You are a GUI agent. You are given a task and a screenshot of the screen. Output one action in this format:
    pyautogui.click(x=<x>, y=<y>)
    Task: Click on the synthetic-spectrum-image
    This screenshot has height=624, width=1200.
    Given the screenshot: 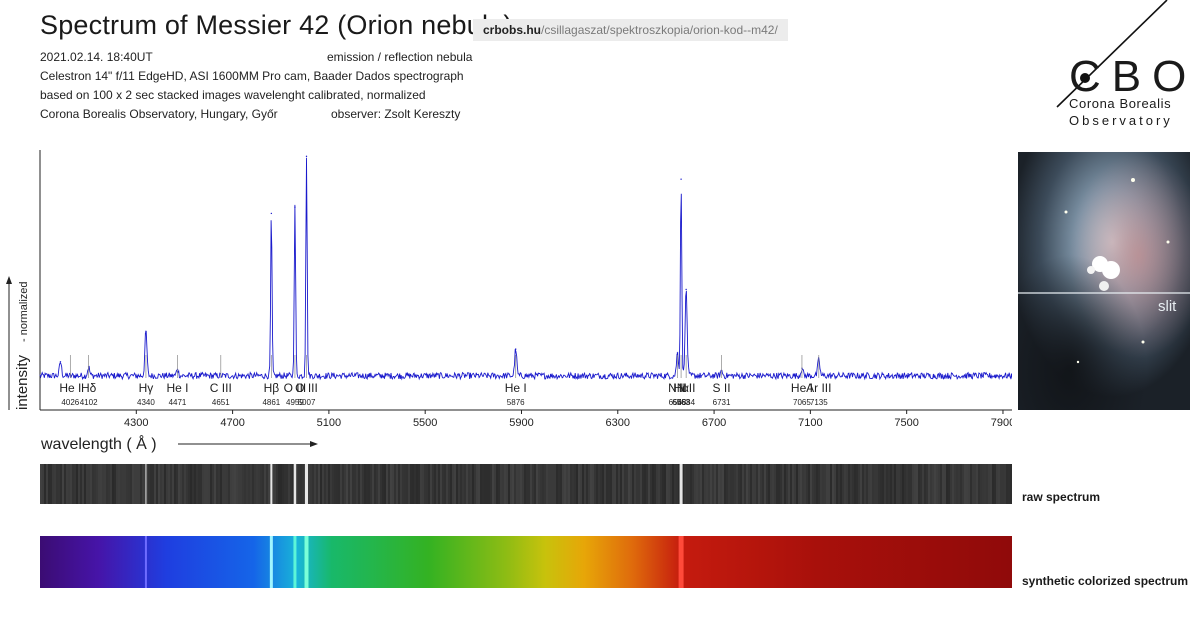 What is the action you would take?
    pyautogui.click(x=526, y=562)
    